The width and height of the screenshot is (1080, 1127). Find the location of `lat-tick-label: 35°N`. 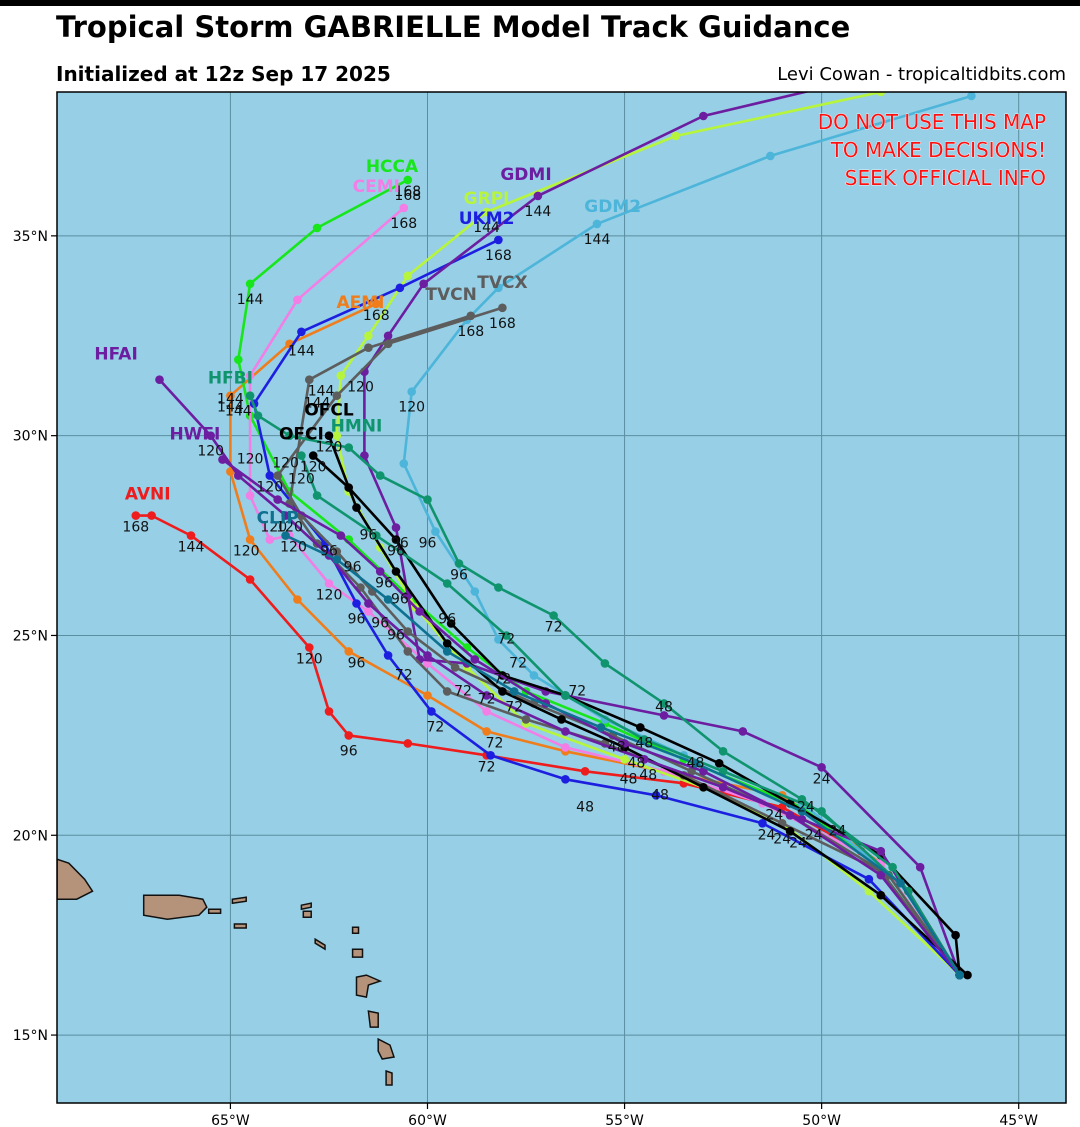

lat-tick-label: 35°N is located at coordinates (30, 237).